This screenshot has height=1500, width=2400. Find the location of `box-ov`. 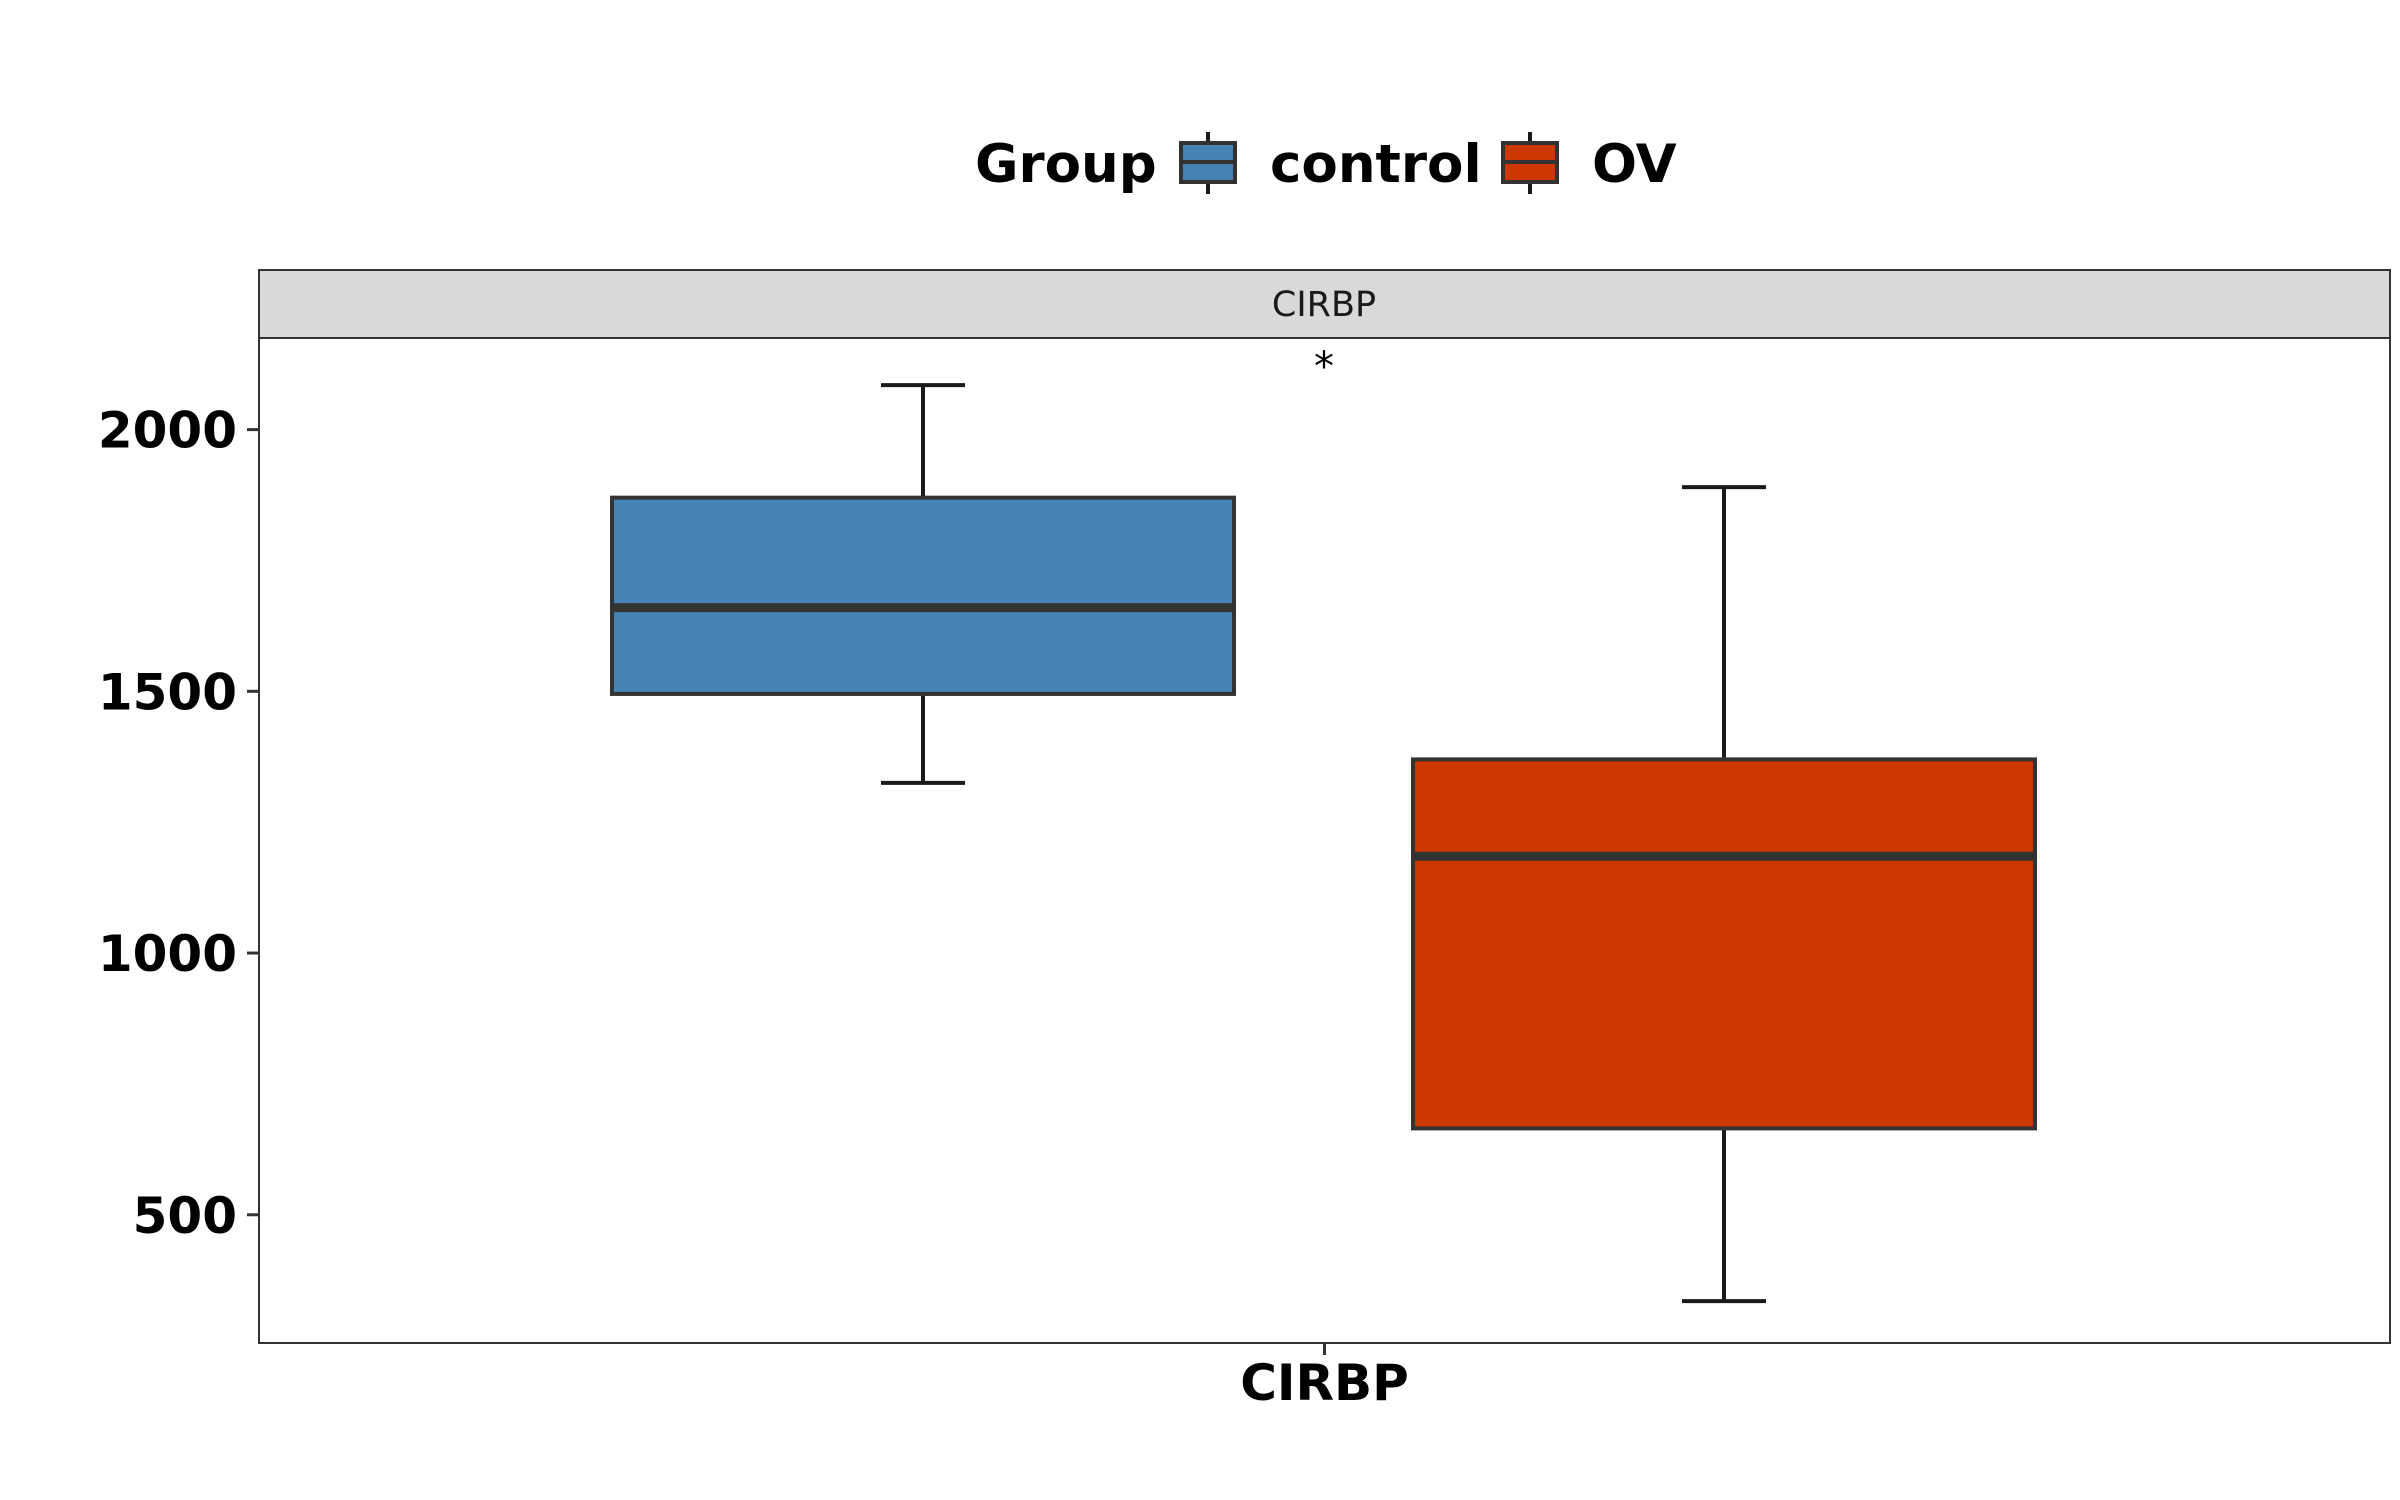

box-ov is located at coordinates (1724, 894).